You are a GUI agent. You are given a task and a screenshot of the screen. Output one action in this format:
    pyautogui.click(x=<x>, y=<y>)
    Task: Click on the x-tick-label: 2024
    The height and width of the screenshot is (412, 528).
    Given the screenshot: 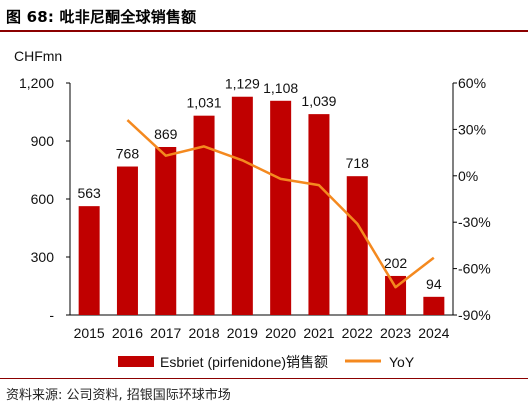 What is the action you would take?
    pyautogui.click(x=433, y=333)
    